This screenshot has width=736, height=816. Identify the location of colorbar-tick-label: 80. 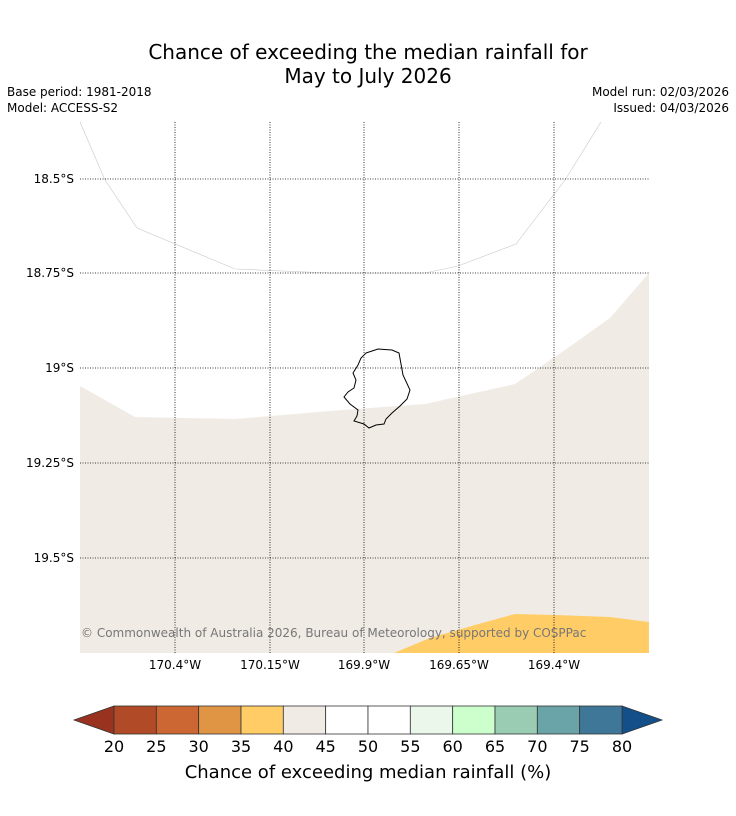
(622, 746).